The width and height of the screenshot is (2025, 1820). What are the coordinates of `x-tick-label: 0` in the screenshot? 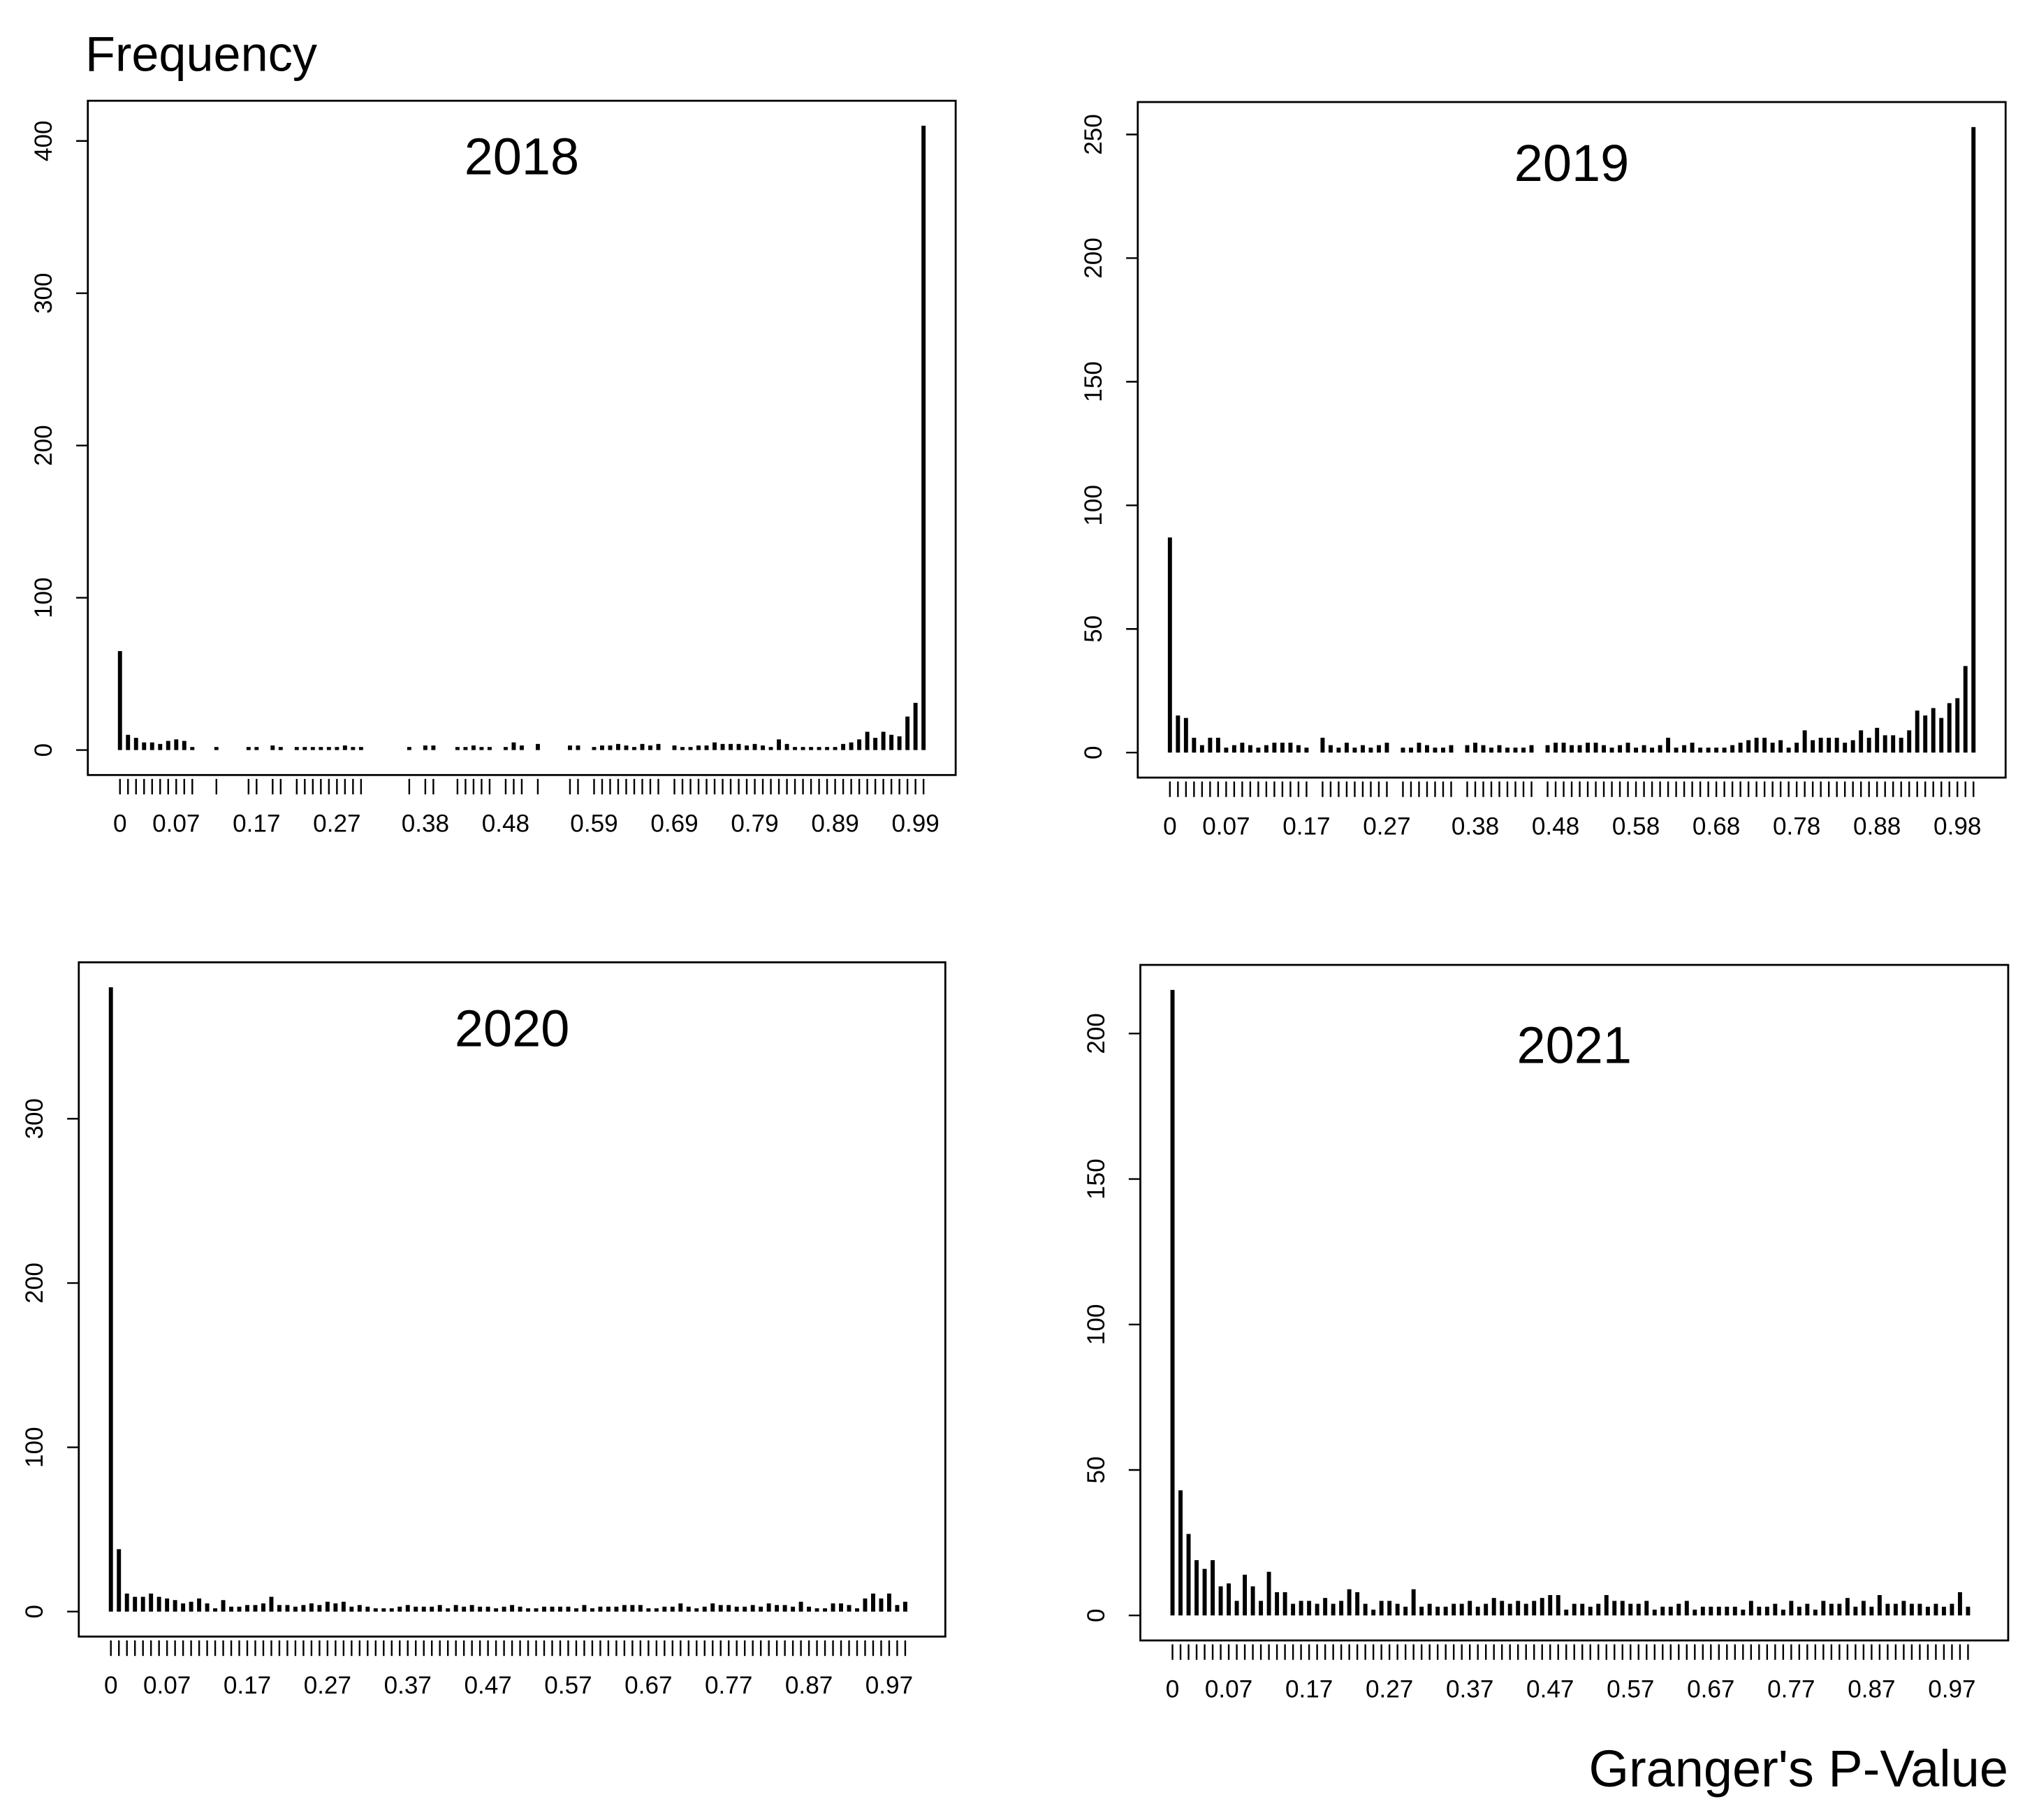 It's located at (1170, 826).